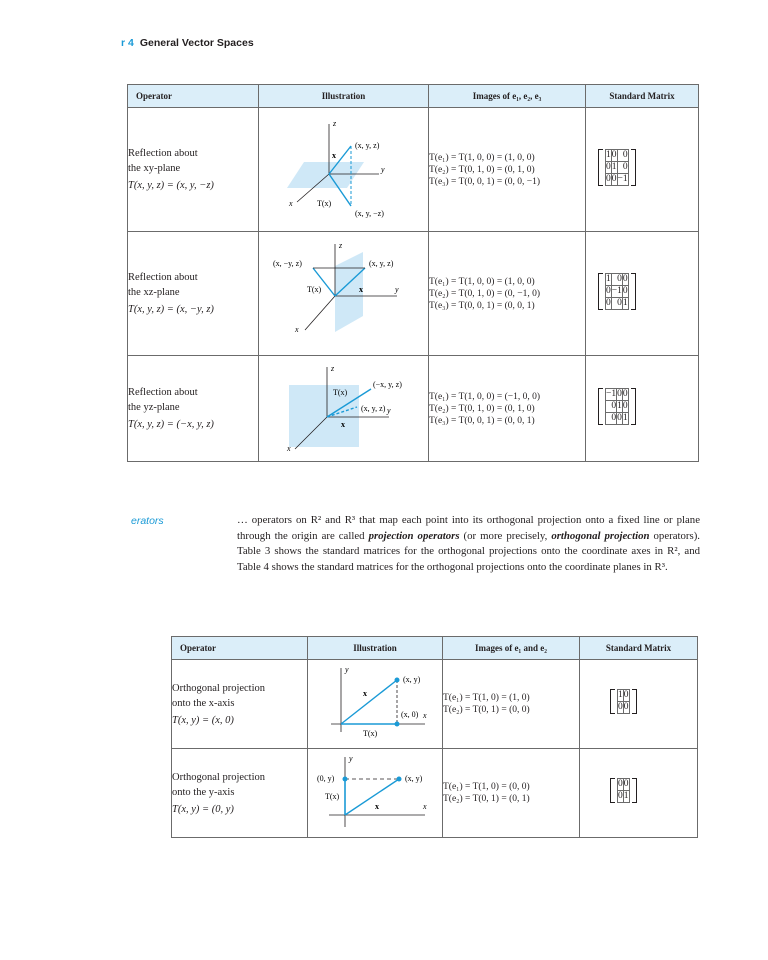 The image size is (768, 960). I want to click on operator-plane: the xy-plane, so click(154, 168).